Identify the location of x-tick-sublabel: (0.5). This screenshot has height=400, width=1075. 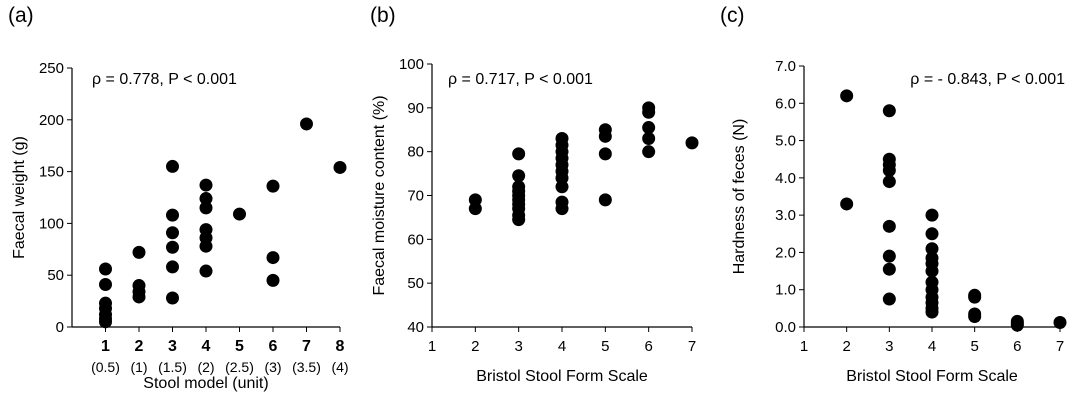
(105, 367).